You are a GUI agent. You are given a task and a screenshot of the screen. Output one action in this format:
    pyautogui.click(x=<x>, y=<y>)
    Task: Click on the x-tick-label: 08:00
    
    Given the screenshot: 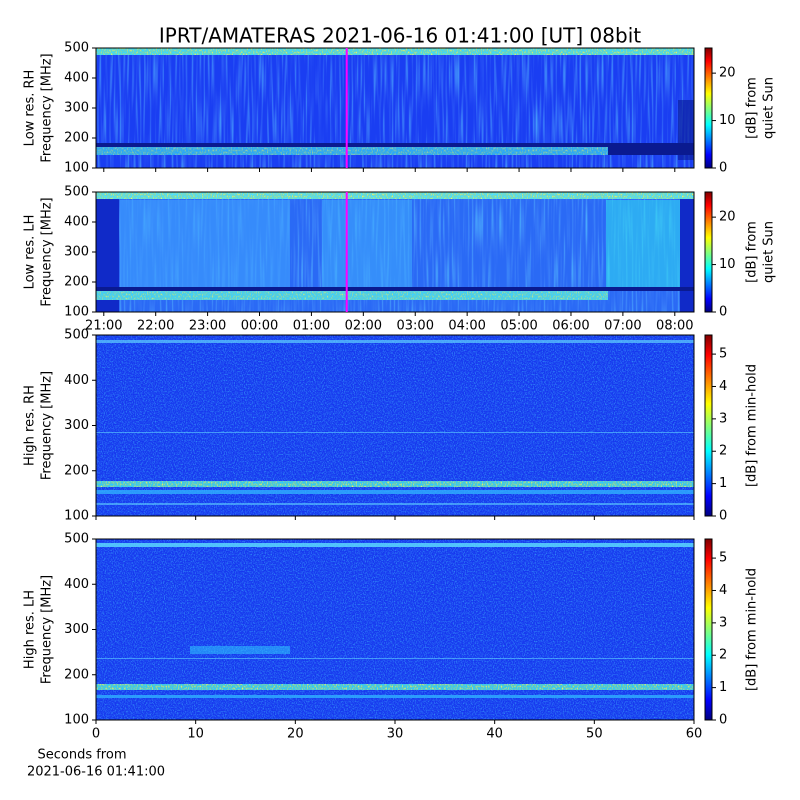 What is the action you would take?
    pyautogui.click(x=674, y=326)
    